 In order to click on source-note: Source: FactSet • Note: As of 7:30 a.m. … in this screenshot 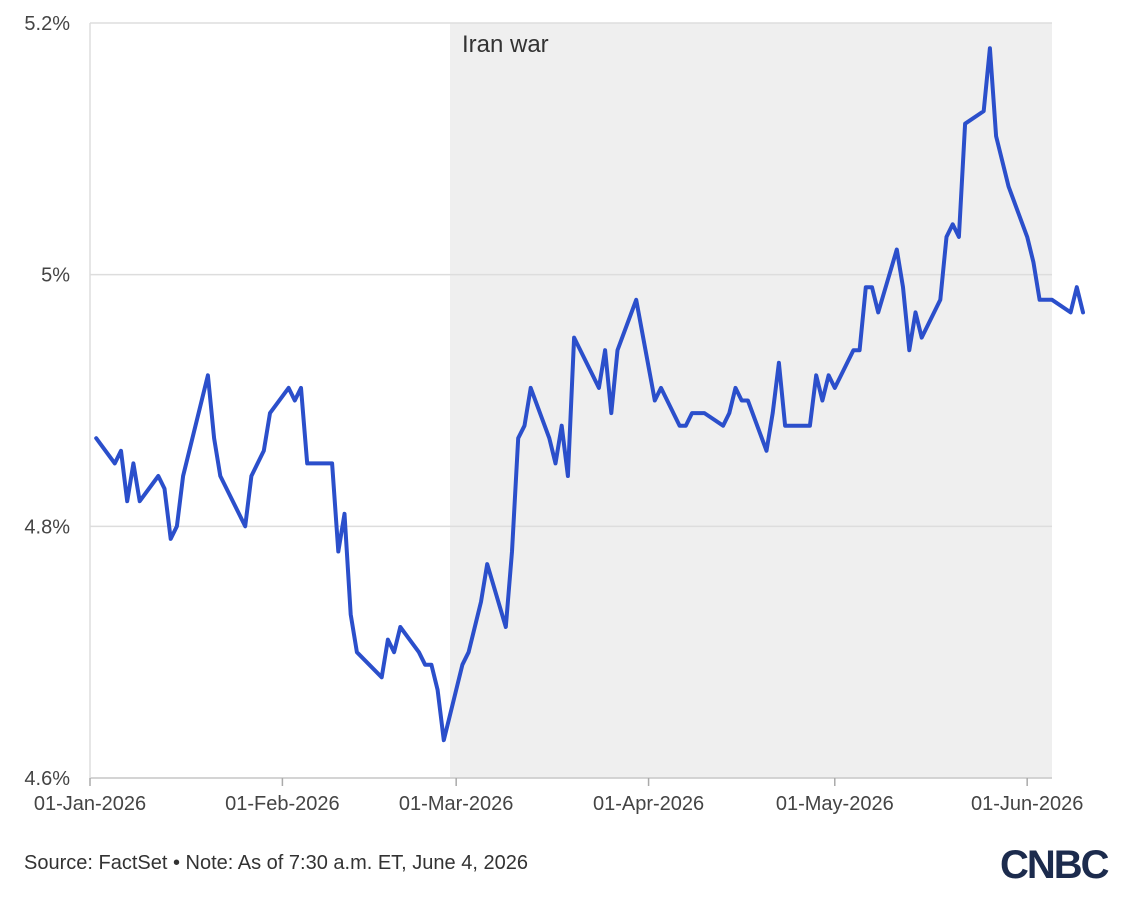, I will do `click(276, 863)`.